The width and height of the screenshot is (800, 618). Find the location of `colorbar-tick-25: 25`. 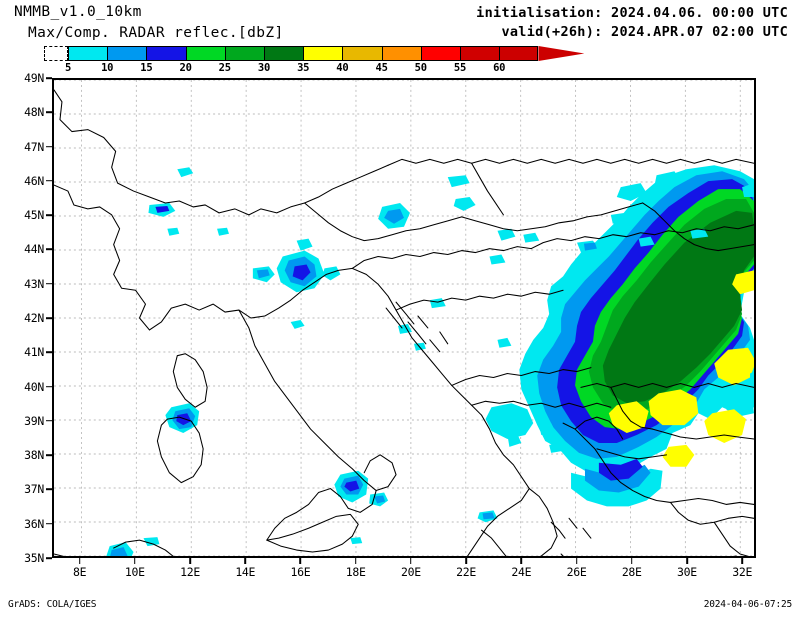

colorbar-tick-25: 25 is located at coordinates (224, 68).